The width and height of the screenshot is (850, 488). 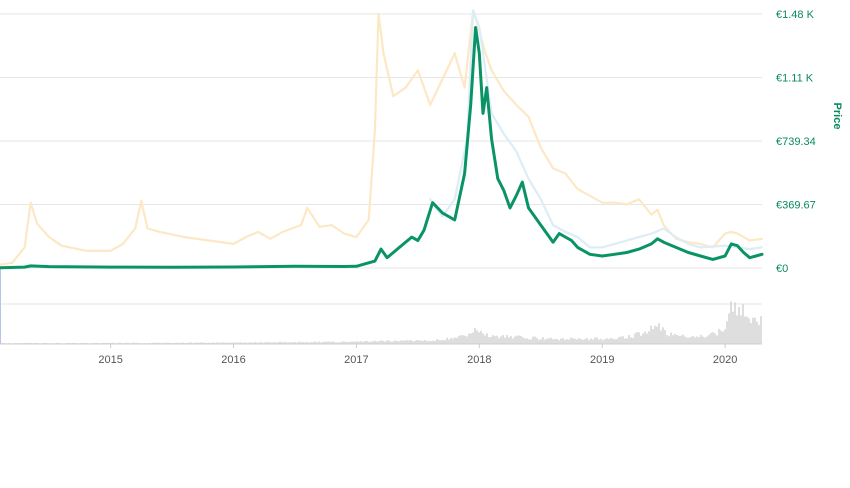 I want to click on x-tick-label-1: 2016, so click(x=233, y=360).